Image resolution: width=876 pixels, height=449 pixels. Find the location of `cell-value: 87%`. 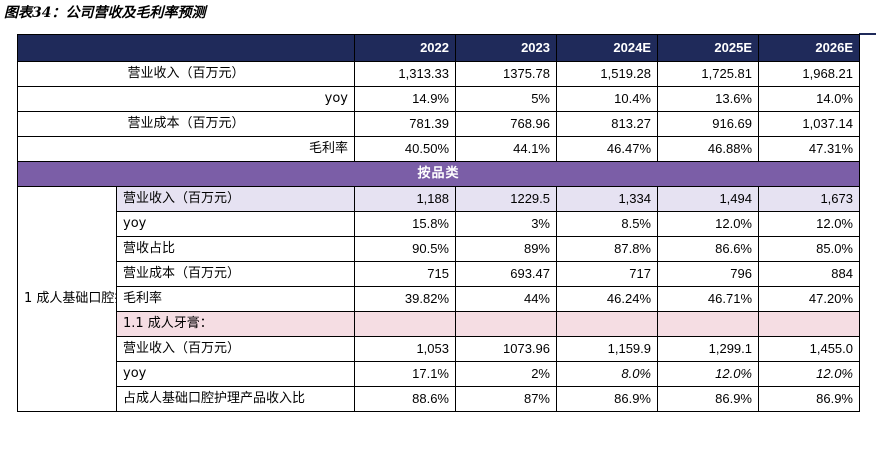

cell-value: 87% is located at coordinates (506, 399).